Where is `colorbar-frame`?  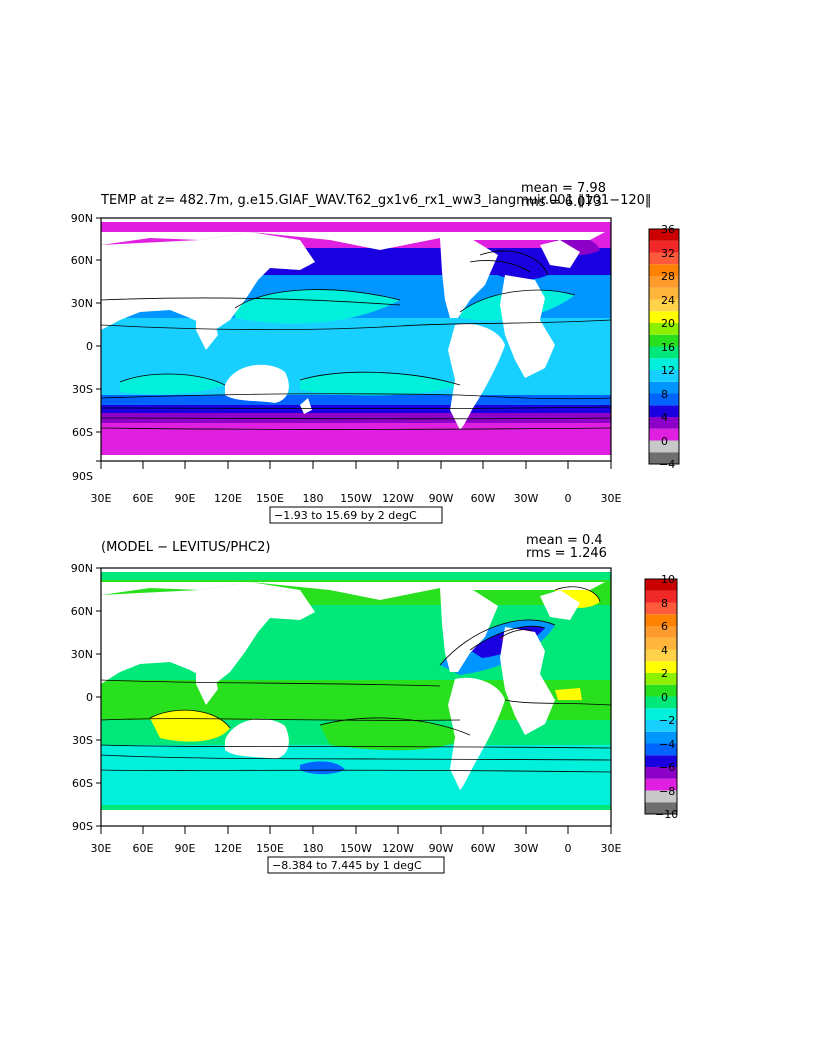
colorbar-frame is located at coordinates (664, 346).